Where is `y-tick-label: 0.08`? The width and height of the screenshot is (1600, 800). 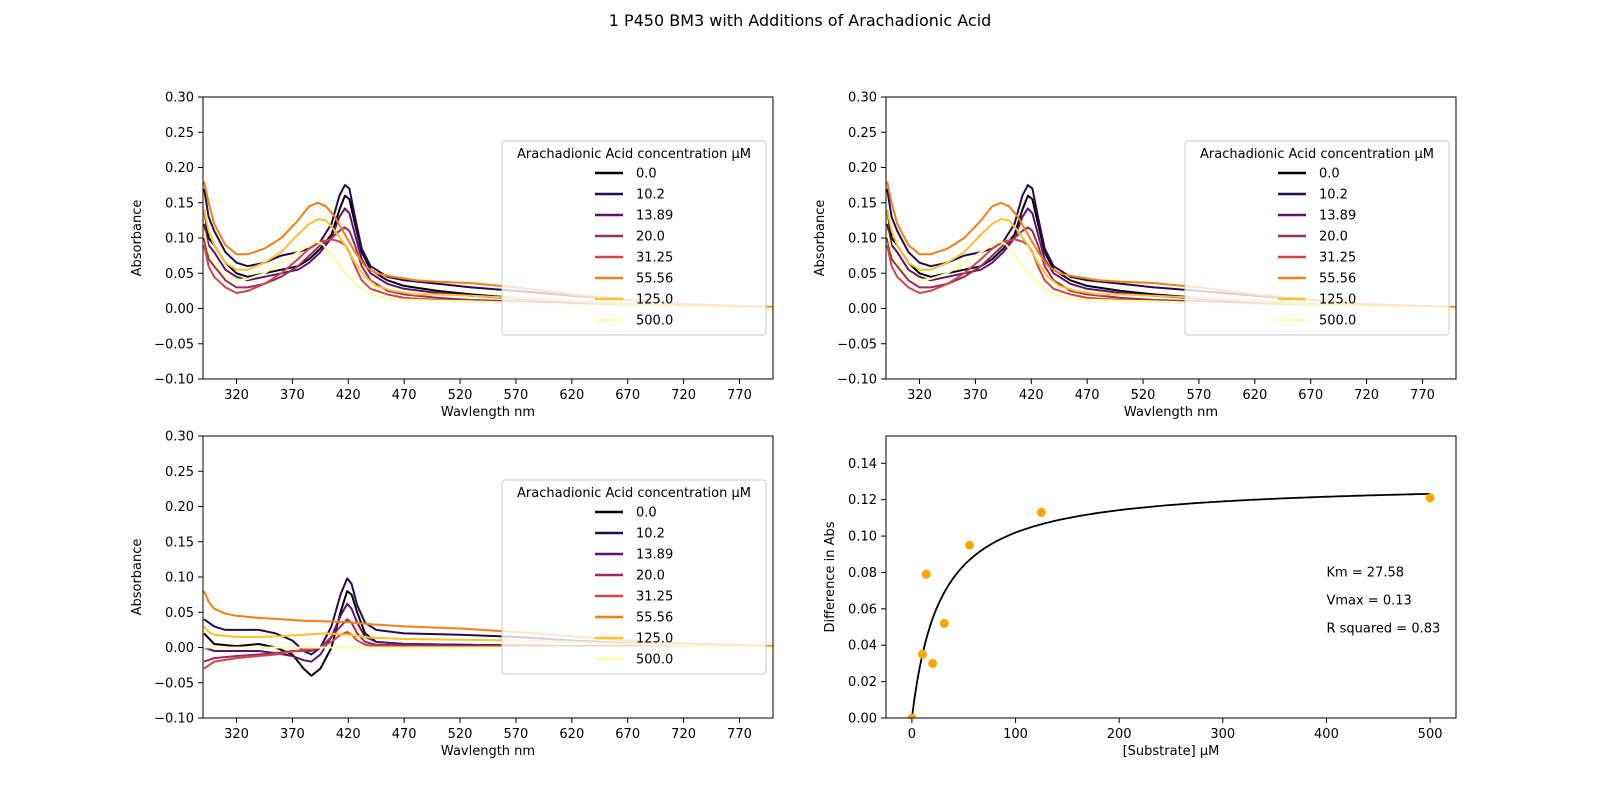 y-tick-label: 0.08 is located at coordinates (862, 573).